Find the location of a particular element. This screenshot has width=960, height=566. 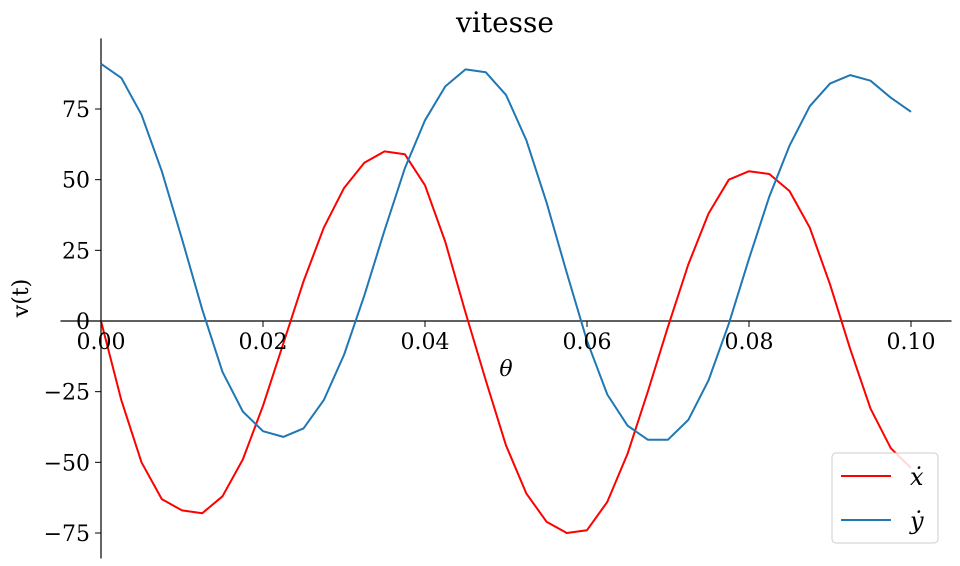

legend: ẋẏ is located at coordinates (885, 498).